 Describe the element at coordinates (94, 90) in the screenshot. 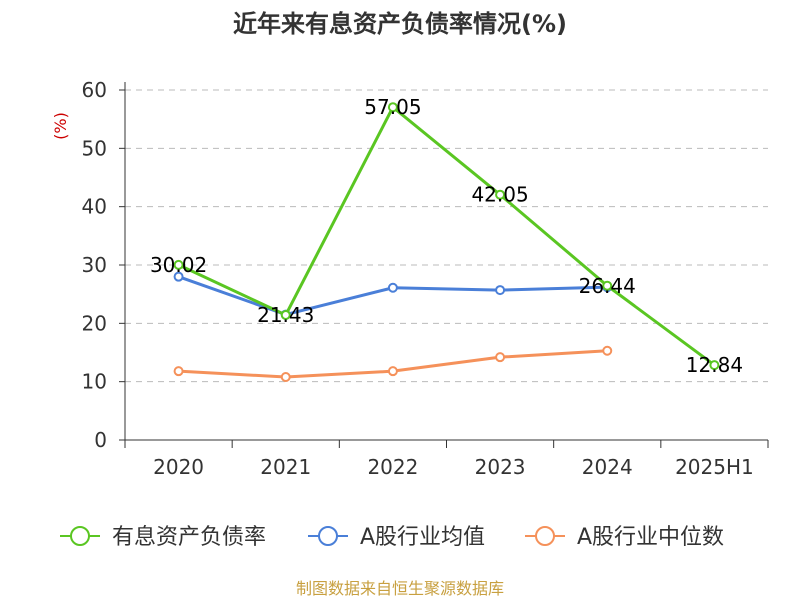

I see `y-tick-label-60: 60` at that location.